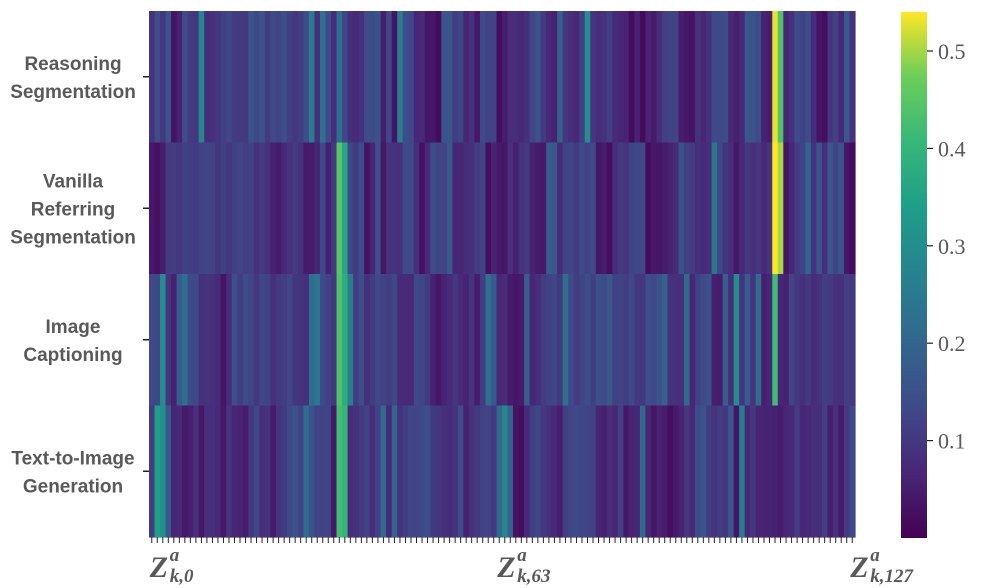 The height and width of the screenshot is (588, 997). What do you see at coordinates (502, 540) in the screenshot?
I see `x-ticks` at bounding box center [502, 540].